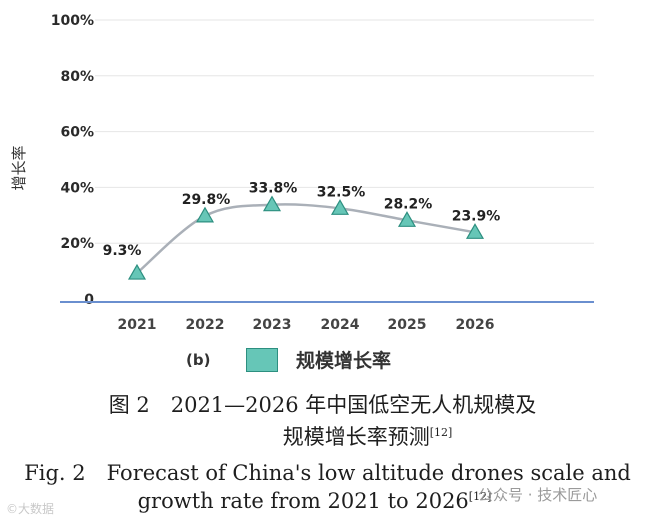 Image resolution: width=645 pixels, height=522 pixels. Describe the element at coordinates (272, 325) in the screenshot. I see `x-tick-label: 2023` at that location.